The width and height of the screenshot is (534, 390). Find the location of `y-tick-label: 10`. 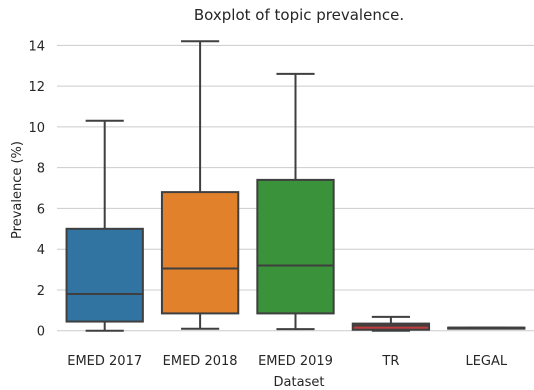

y-tick-label: 10 is located at coordinates (36, 128).